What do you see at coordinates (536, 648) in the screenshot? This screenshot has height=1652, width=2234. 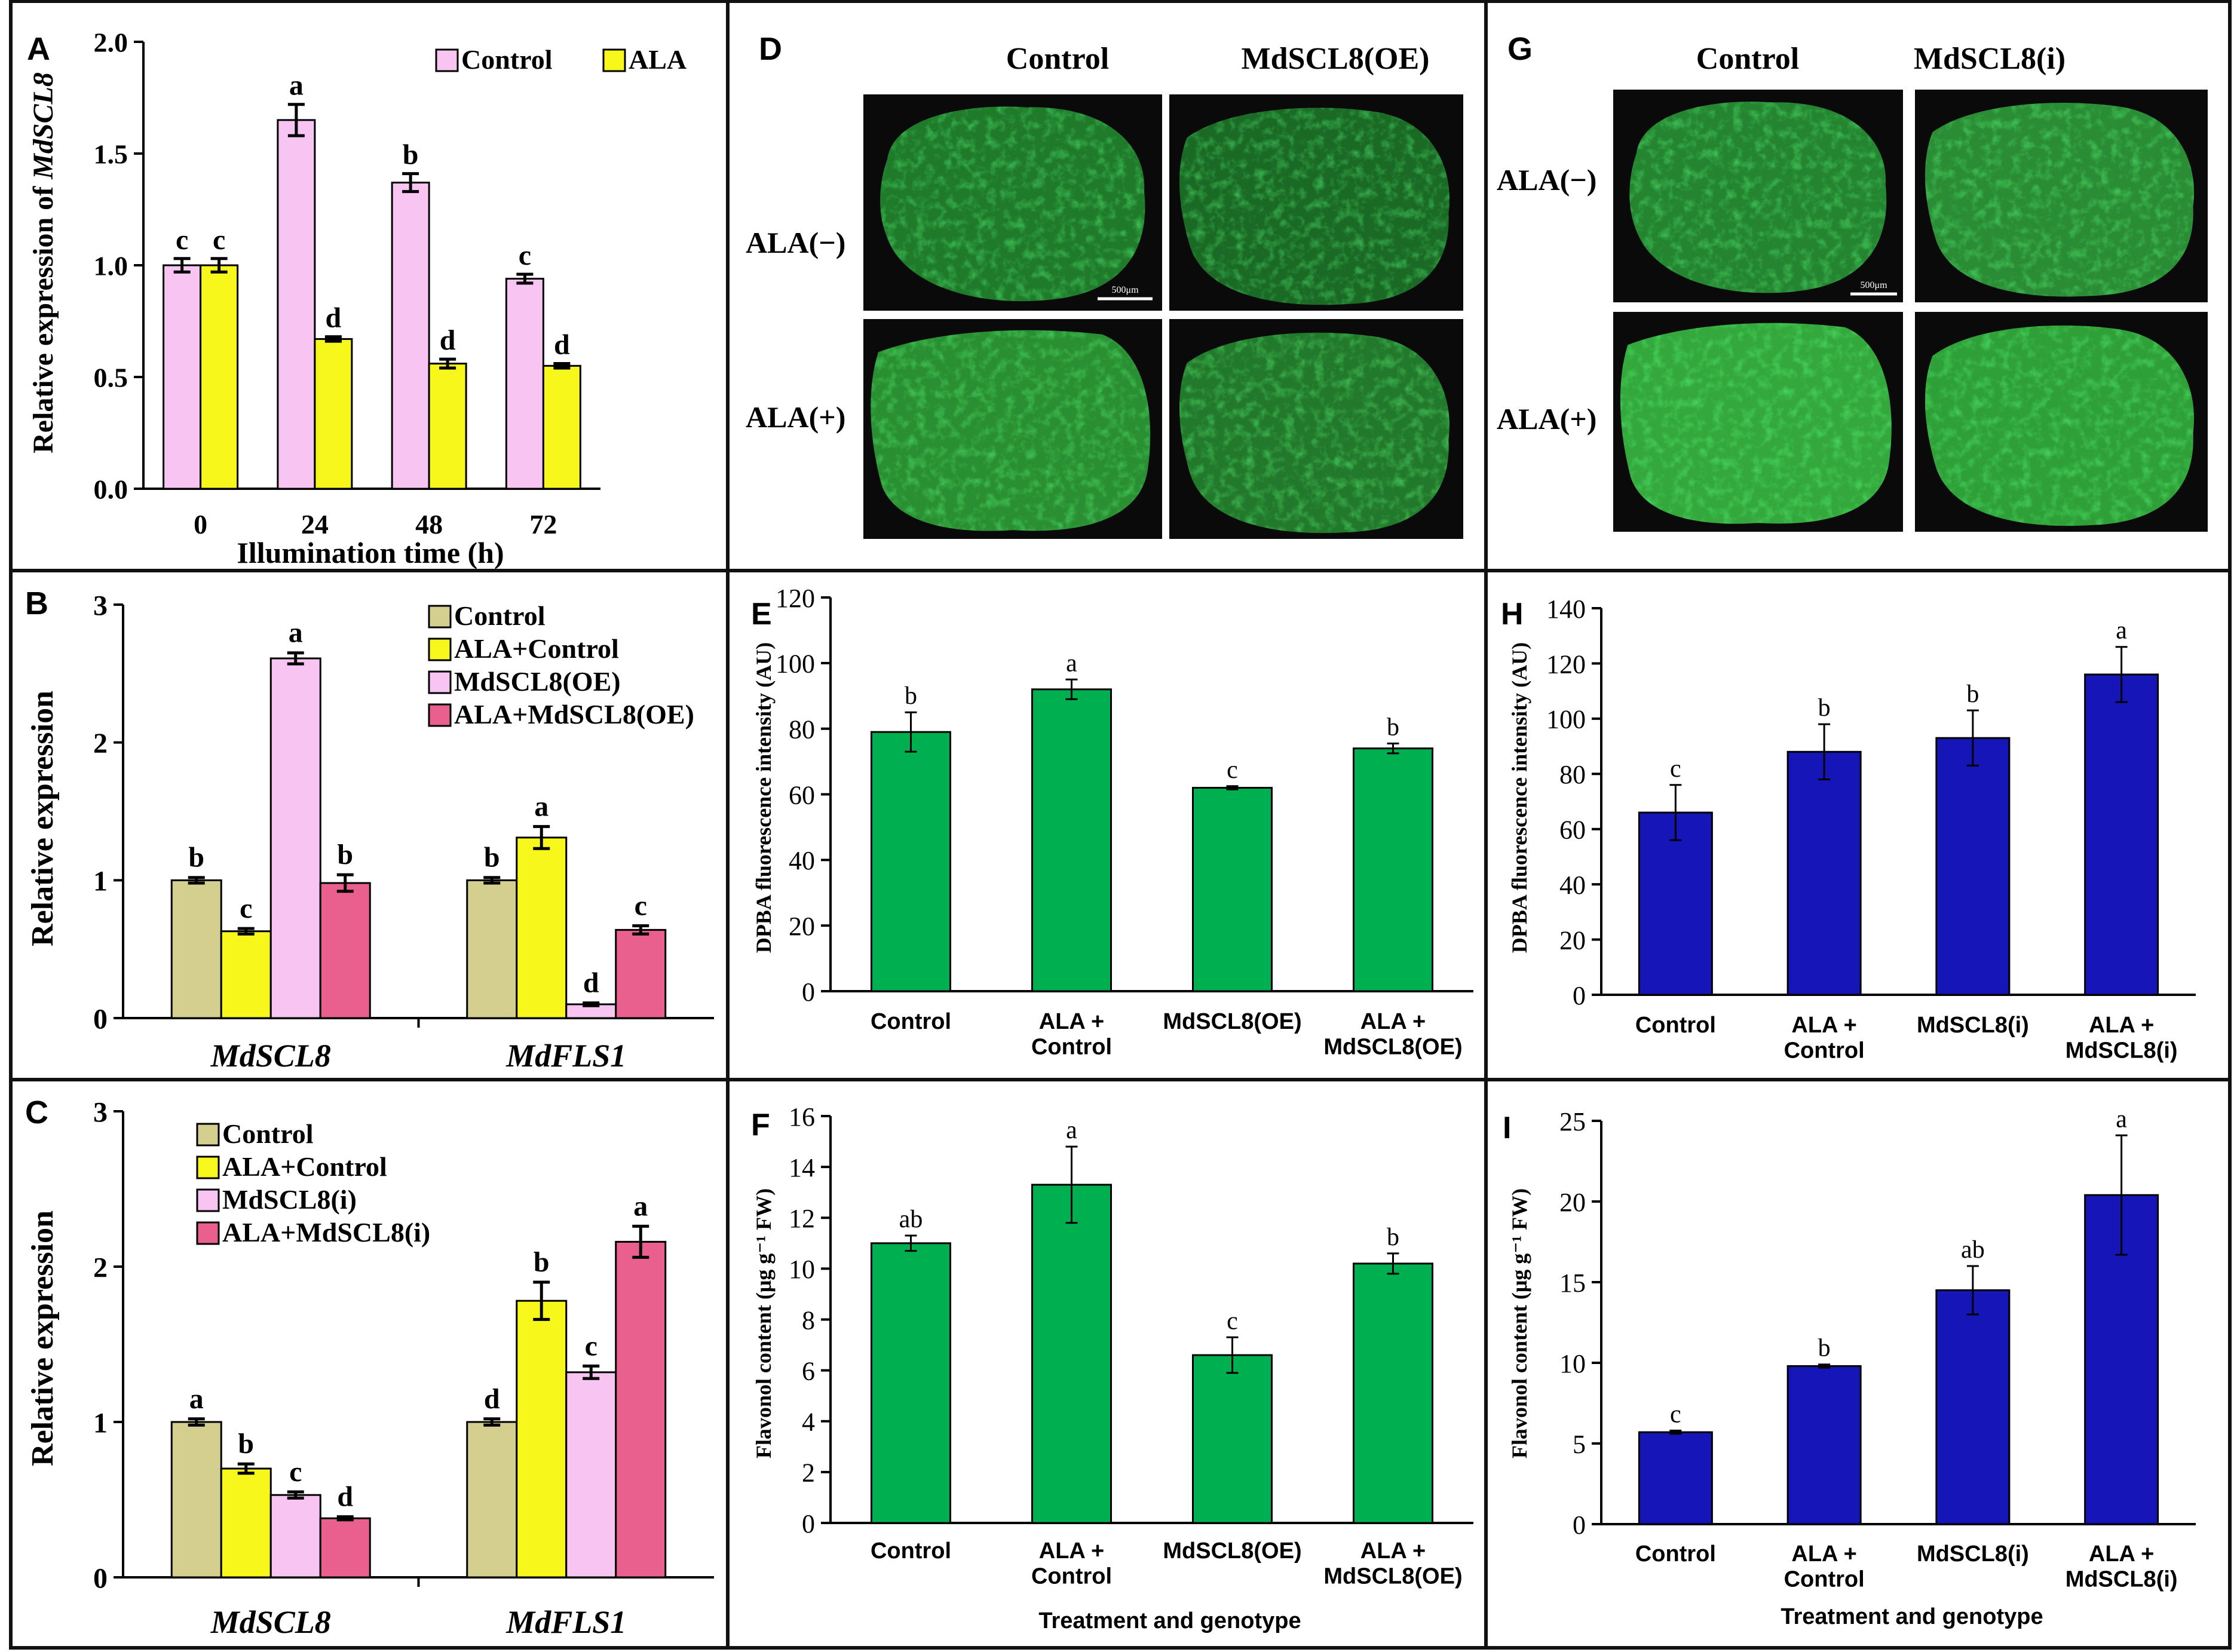 I see `legend-label: ALA+Control` at bounding box center [536, 648].